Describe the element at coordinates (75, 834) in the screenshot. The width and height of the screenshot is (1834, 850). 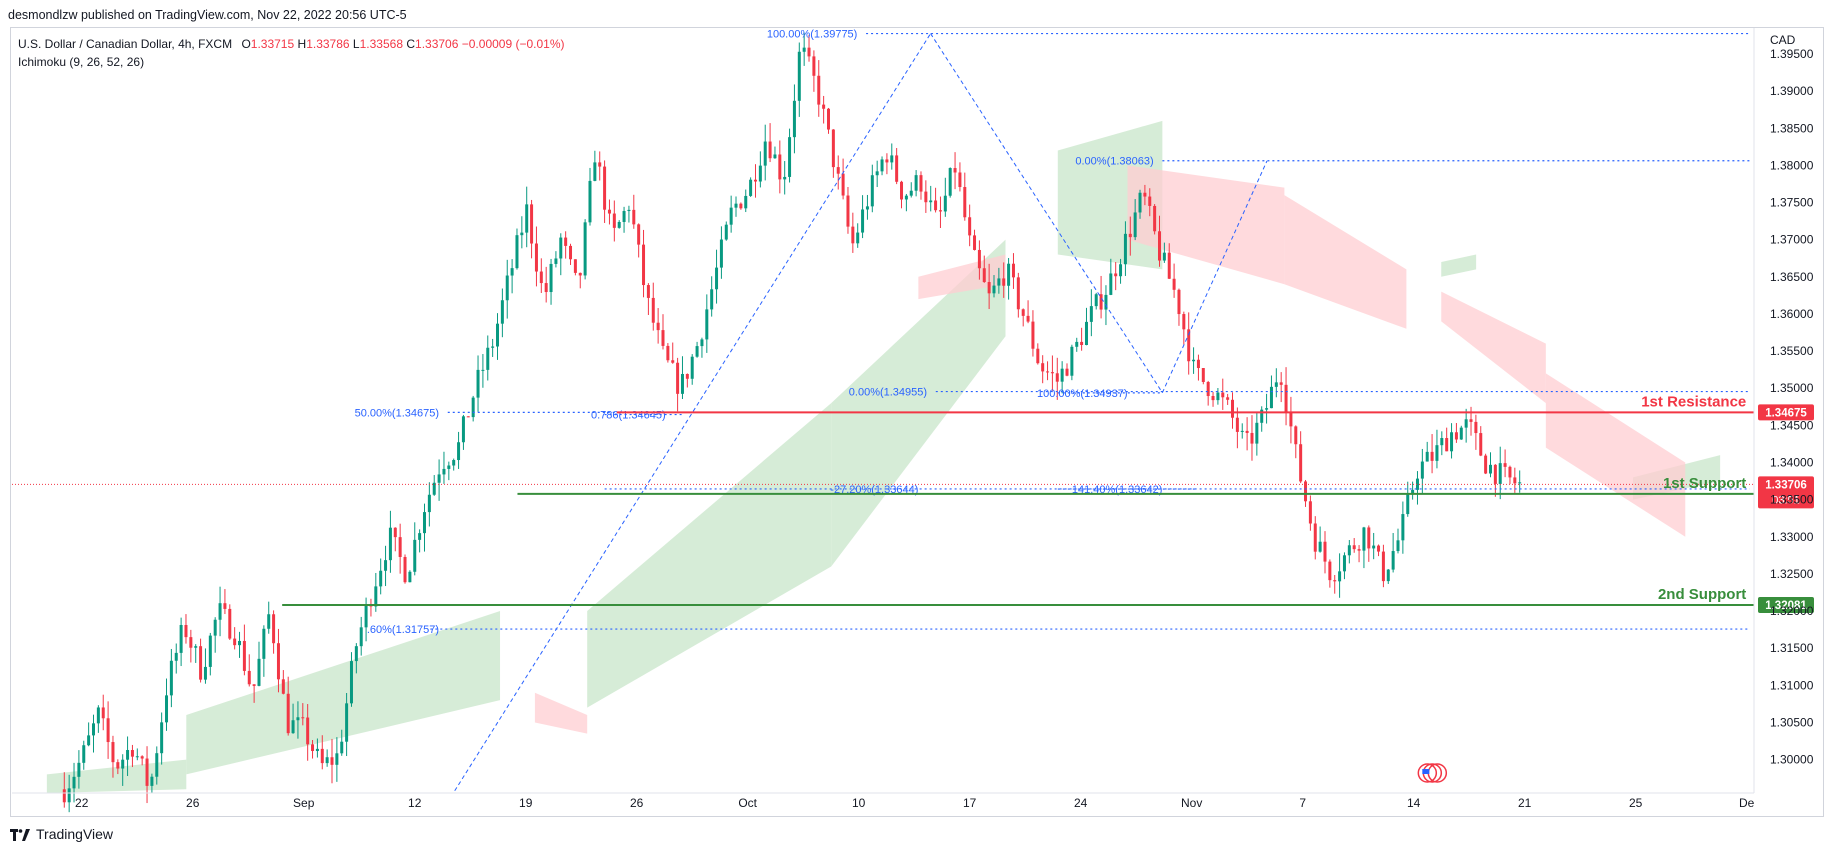
I see `brand-label: TradingView` at that location.